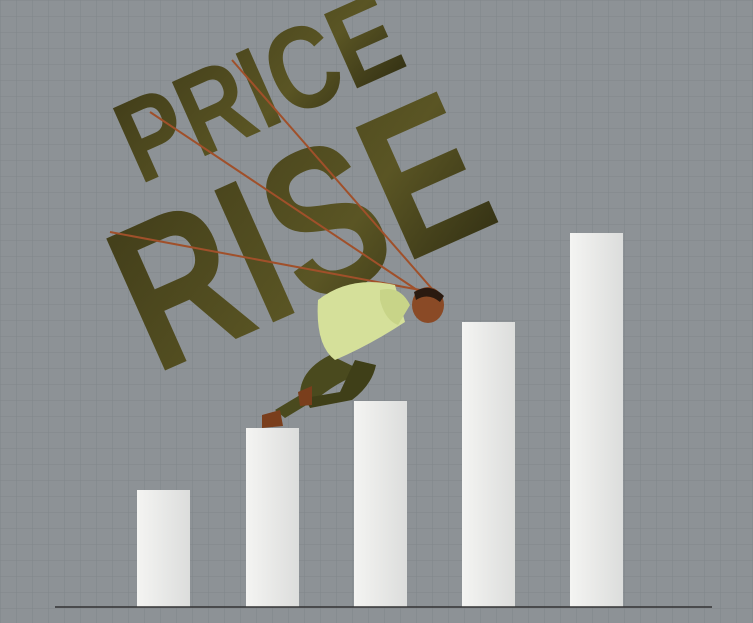 Image resolution: width=753 pixels, height=623 pixels. What do you see at coordinates (353, 355) in the screenshot?
I see `figure` at bounding box center [353, 355].